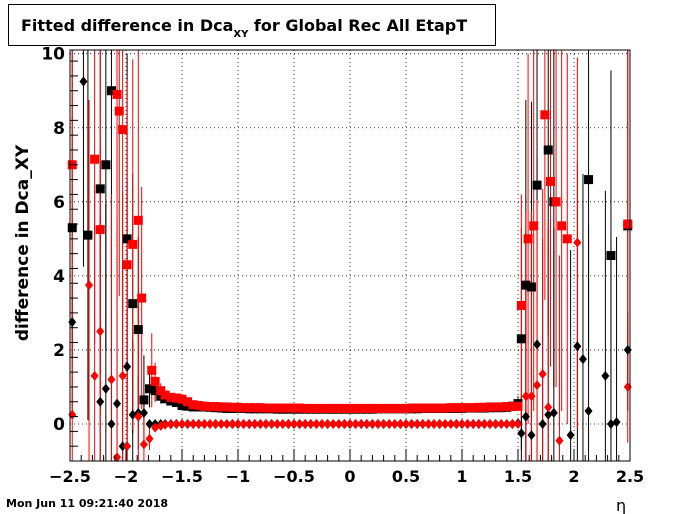 The image size is (700, 514). Describe the element at coordinates (238, 476) in the screenshot. I see `x-tick-label: −1` at that location.